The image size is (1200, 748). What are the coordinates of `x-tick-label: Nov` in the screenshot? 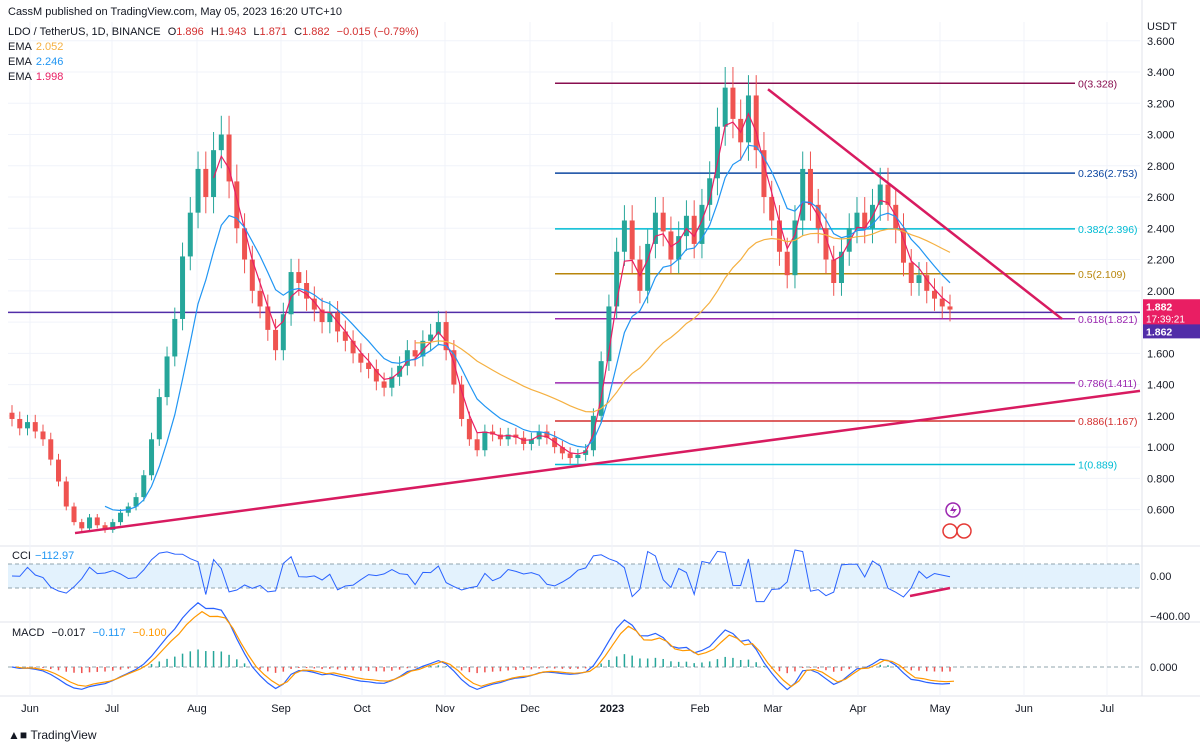 It's located at (445, 709).